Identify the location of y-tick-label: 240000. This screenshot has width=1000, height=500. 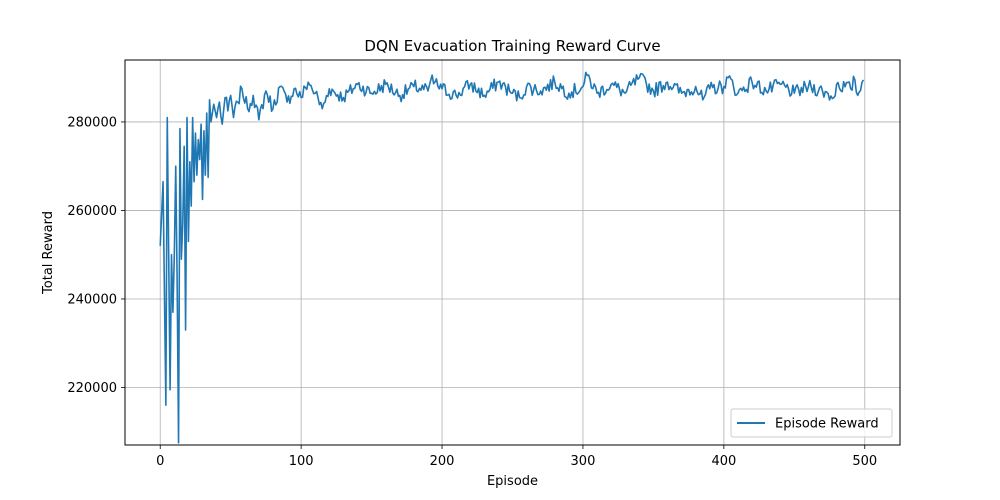
(92, 299).